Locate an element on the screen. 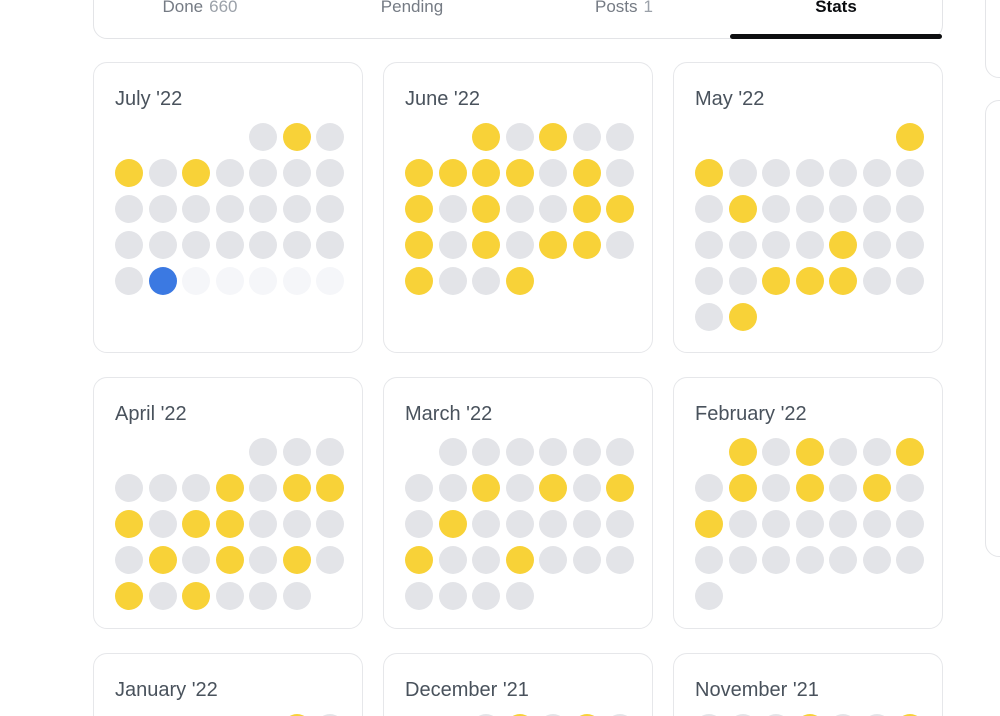  tab-count-badge: 1 is located at coordinates (648, 8).